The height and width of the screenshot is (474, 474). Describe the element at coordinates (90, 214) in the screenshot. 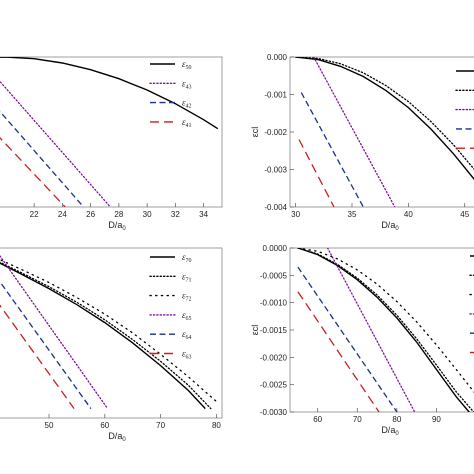

I see `x-tick-label: 26` at that location.